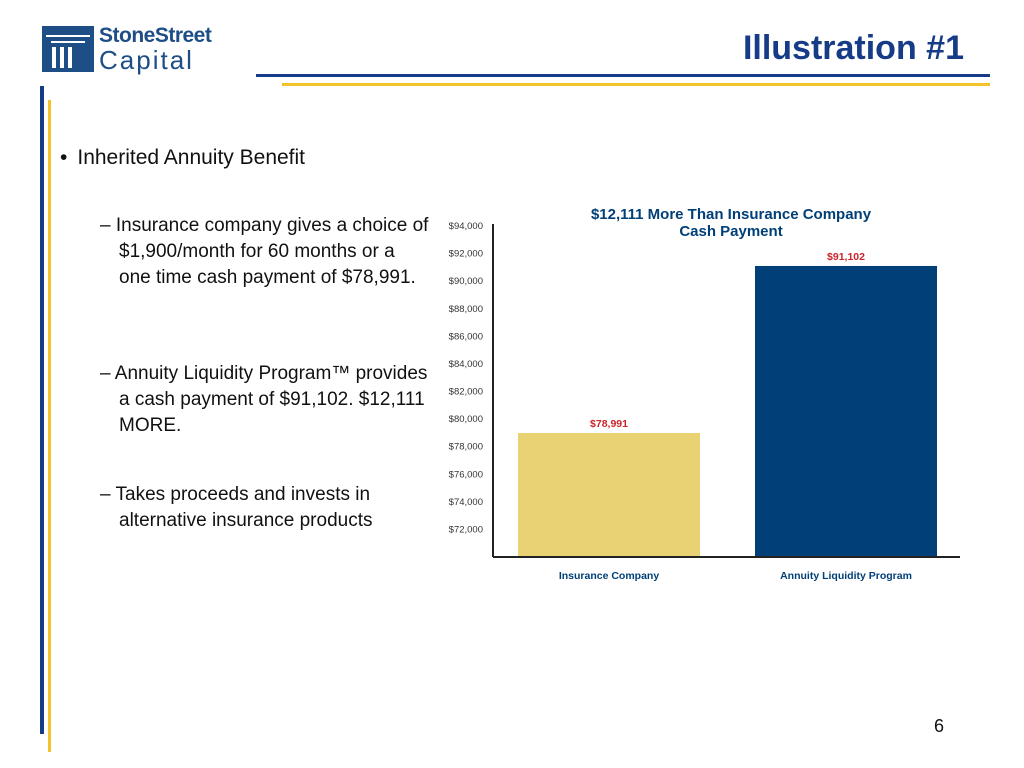 This screenshot has width=1024, height=768. I want to click on company-logo: StoneStreet Capital, so click(132, 50).